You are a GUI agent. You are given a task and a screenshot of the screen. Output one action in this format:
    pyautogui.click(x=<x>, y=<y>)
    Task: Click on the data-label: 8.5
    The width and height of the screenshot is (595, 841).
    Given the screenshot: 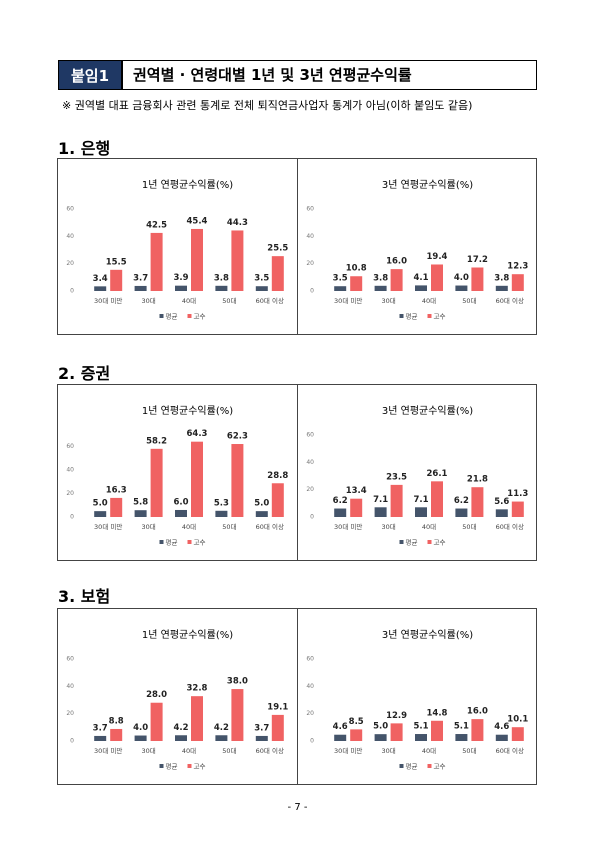 What is the action you would take?
    pyautogui.click(x=356, y=722)
    